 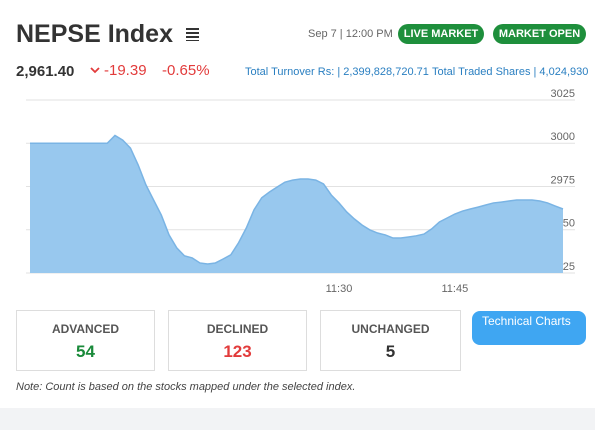 I want to click on y-tick-label: 2975, so click(x=563, y=180).